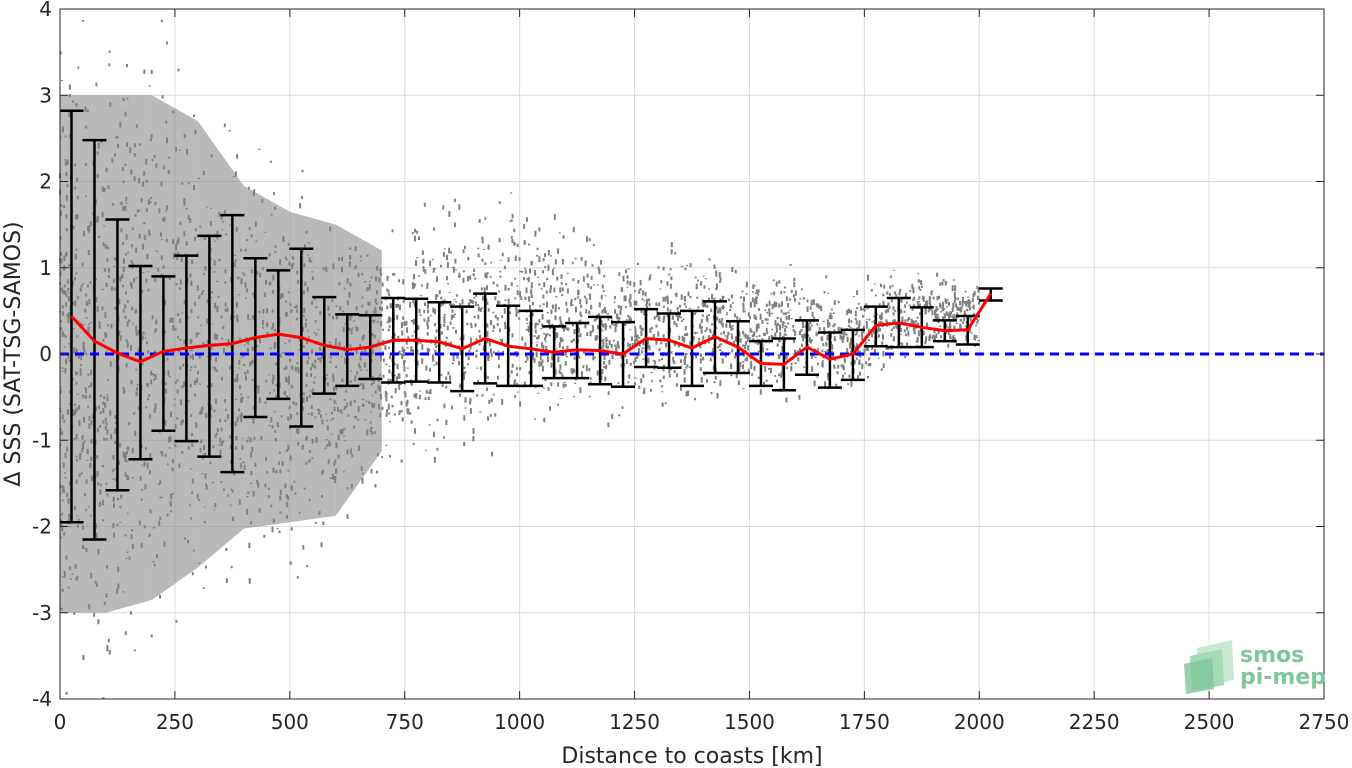 Image resolution: width=1352 pixels, height=768 pixels. I want to click on x-tick-label: 250, so click(175, 722).